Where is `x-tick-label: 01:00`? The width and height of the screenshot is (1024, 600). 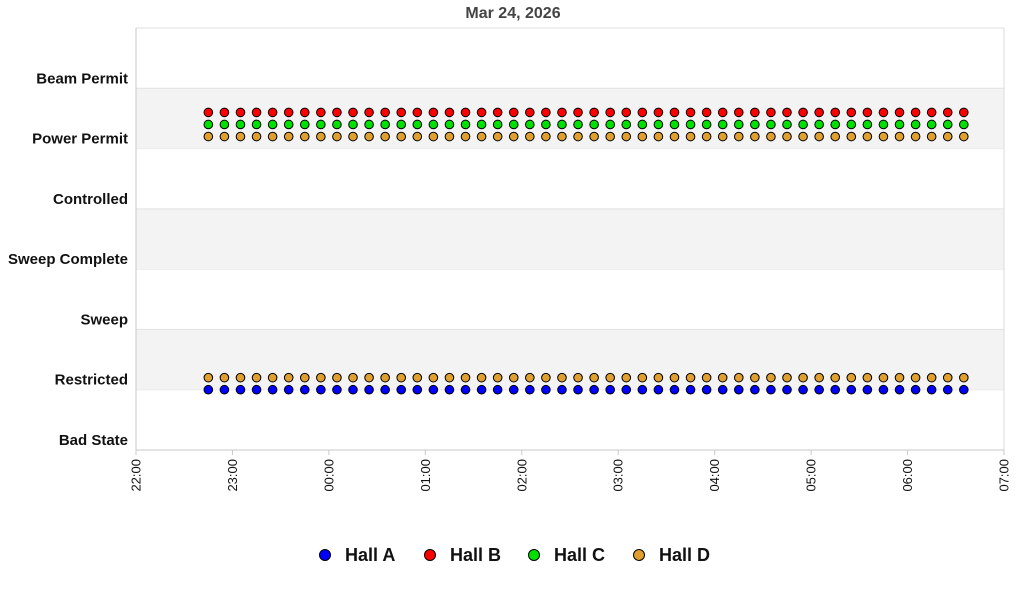 x-tick-label: 01:00 is located at coordinates (425, 475).